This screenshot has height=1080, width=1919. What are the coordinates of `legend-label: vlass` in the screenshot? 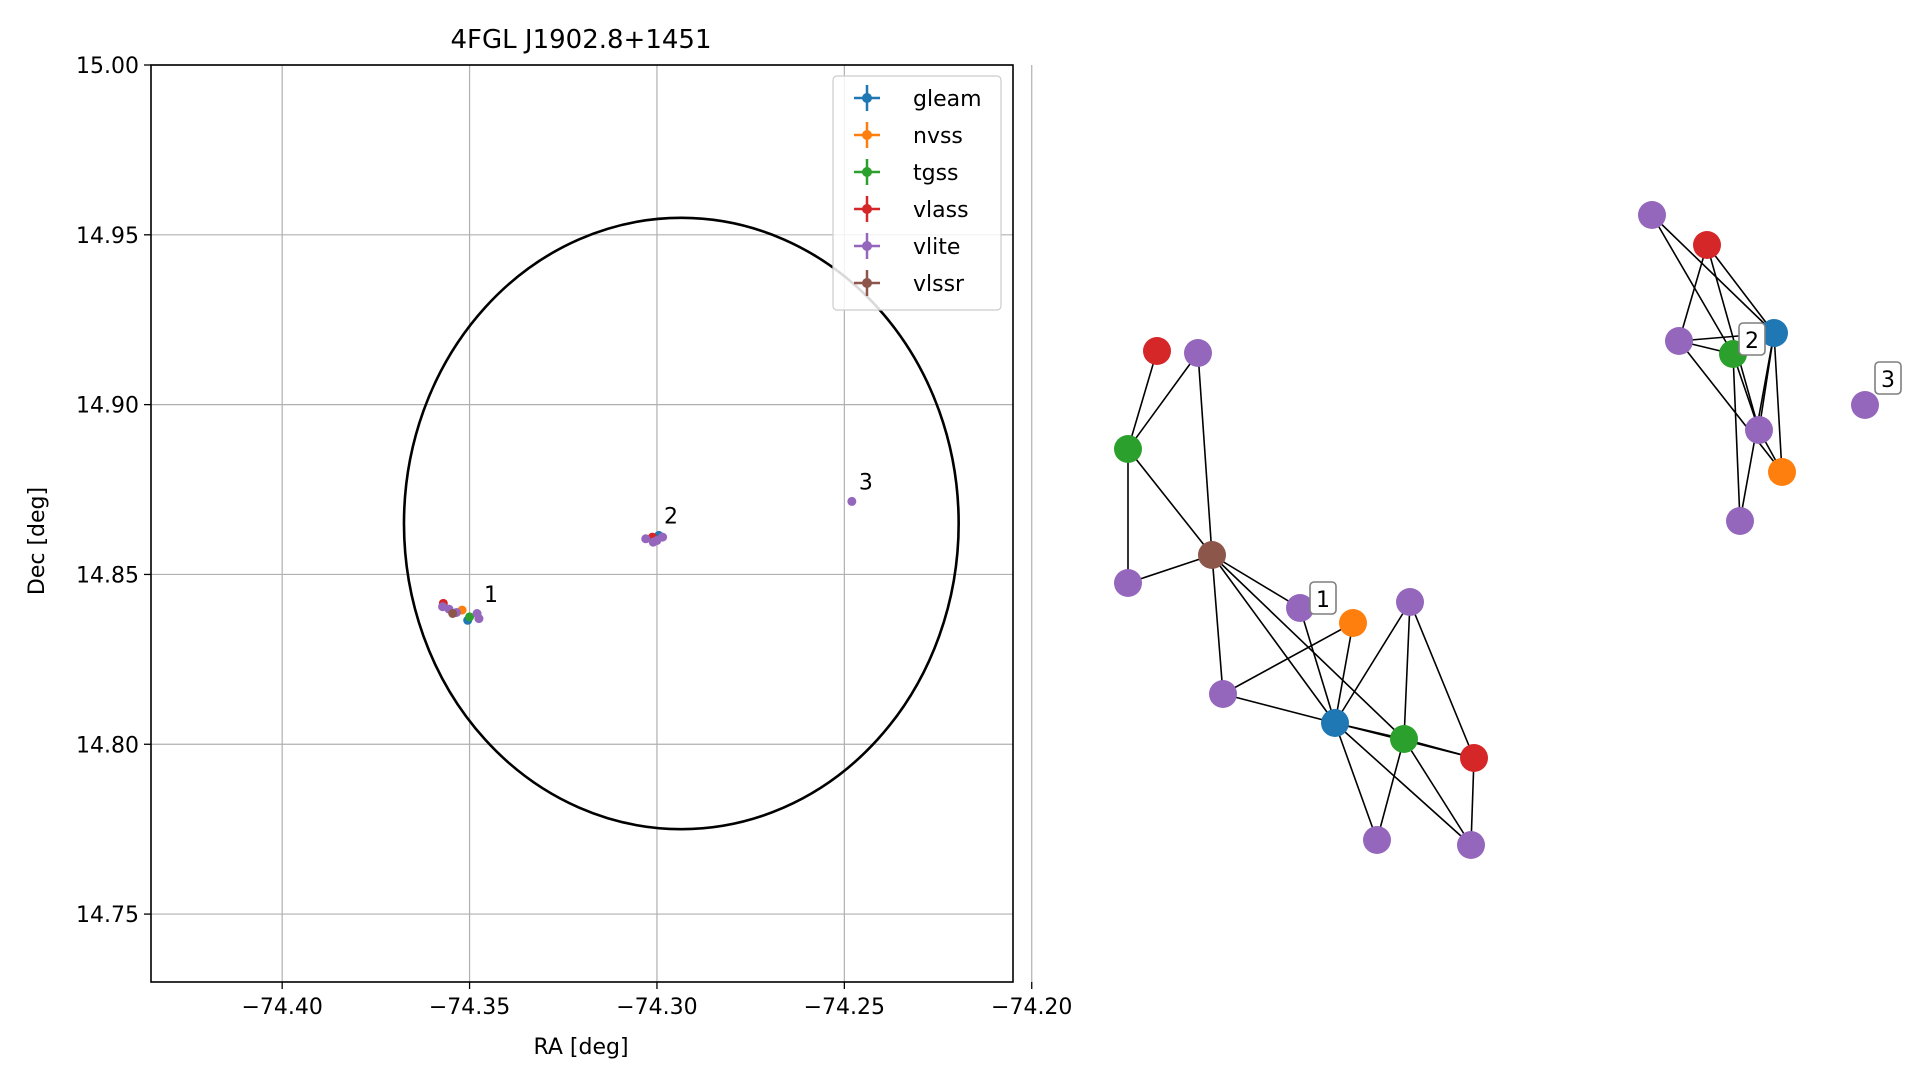 It's located at (941, 210).